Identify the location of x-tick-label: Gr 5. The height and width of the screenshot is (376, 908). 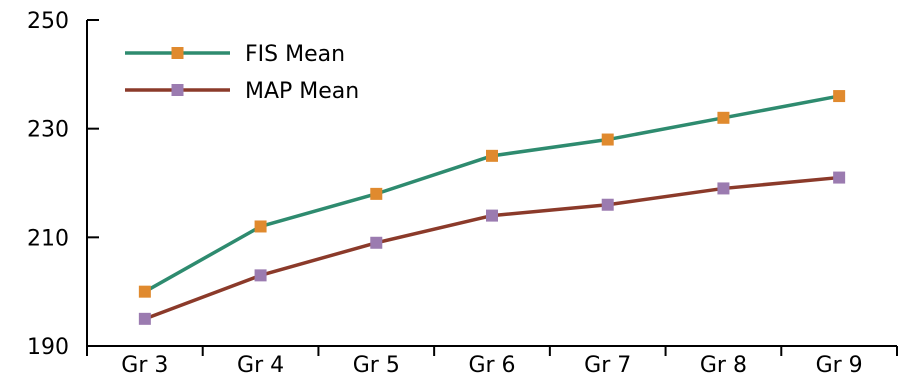
(376, 364).